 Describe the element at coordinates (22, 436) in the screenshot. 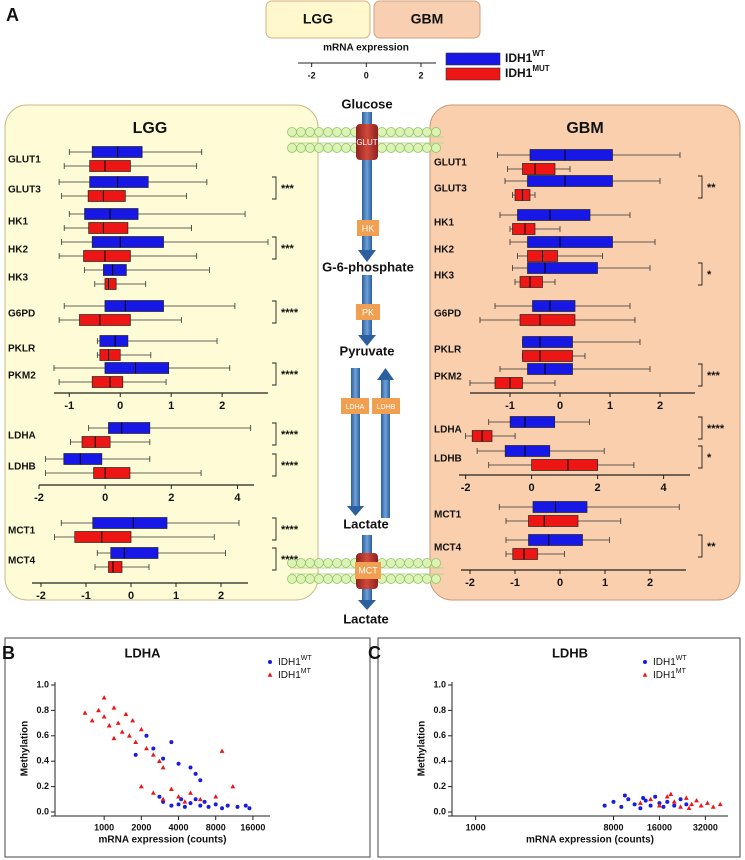

I see `gene-label: LDHA` at that location.